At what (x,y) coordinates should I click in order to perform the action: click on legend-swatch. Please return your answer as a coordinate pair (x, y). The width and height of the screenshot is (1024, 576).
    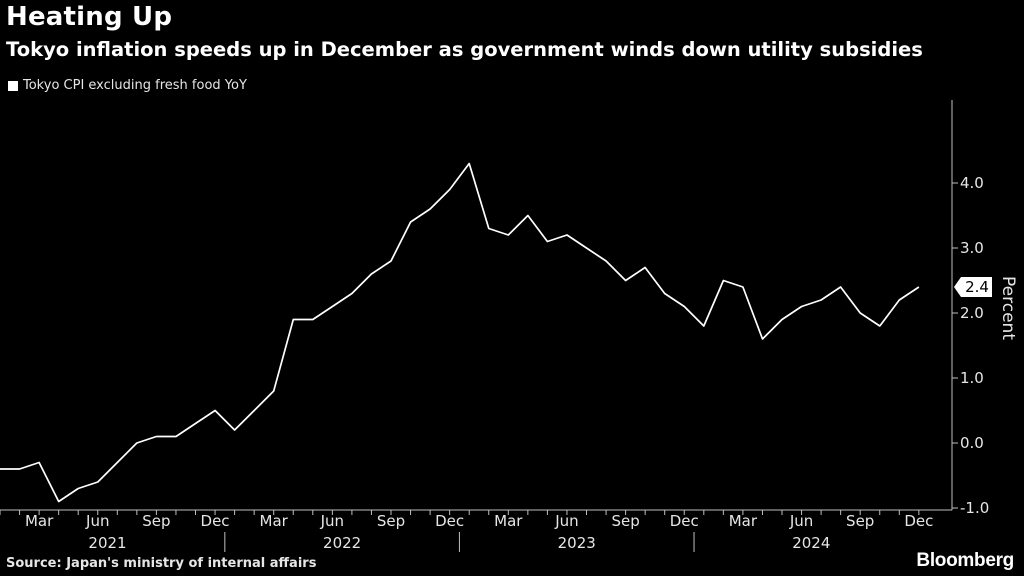
    Looking at the image, I should click on (13, 85).